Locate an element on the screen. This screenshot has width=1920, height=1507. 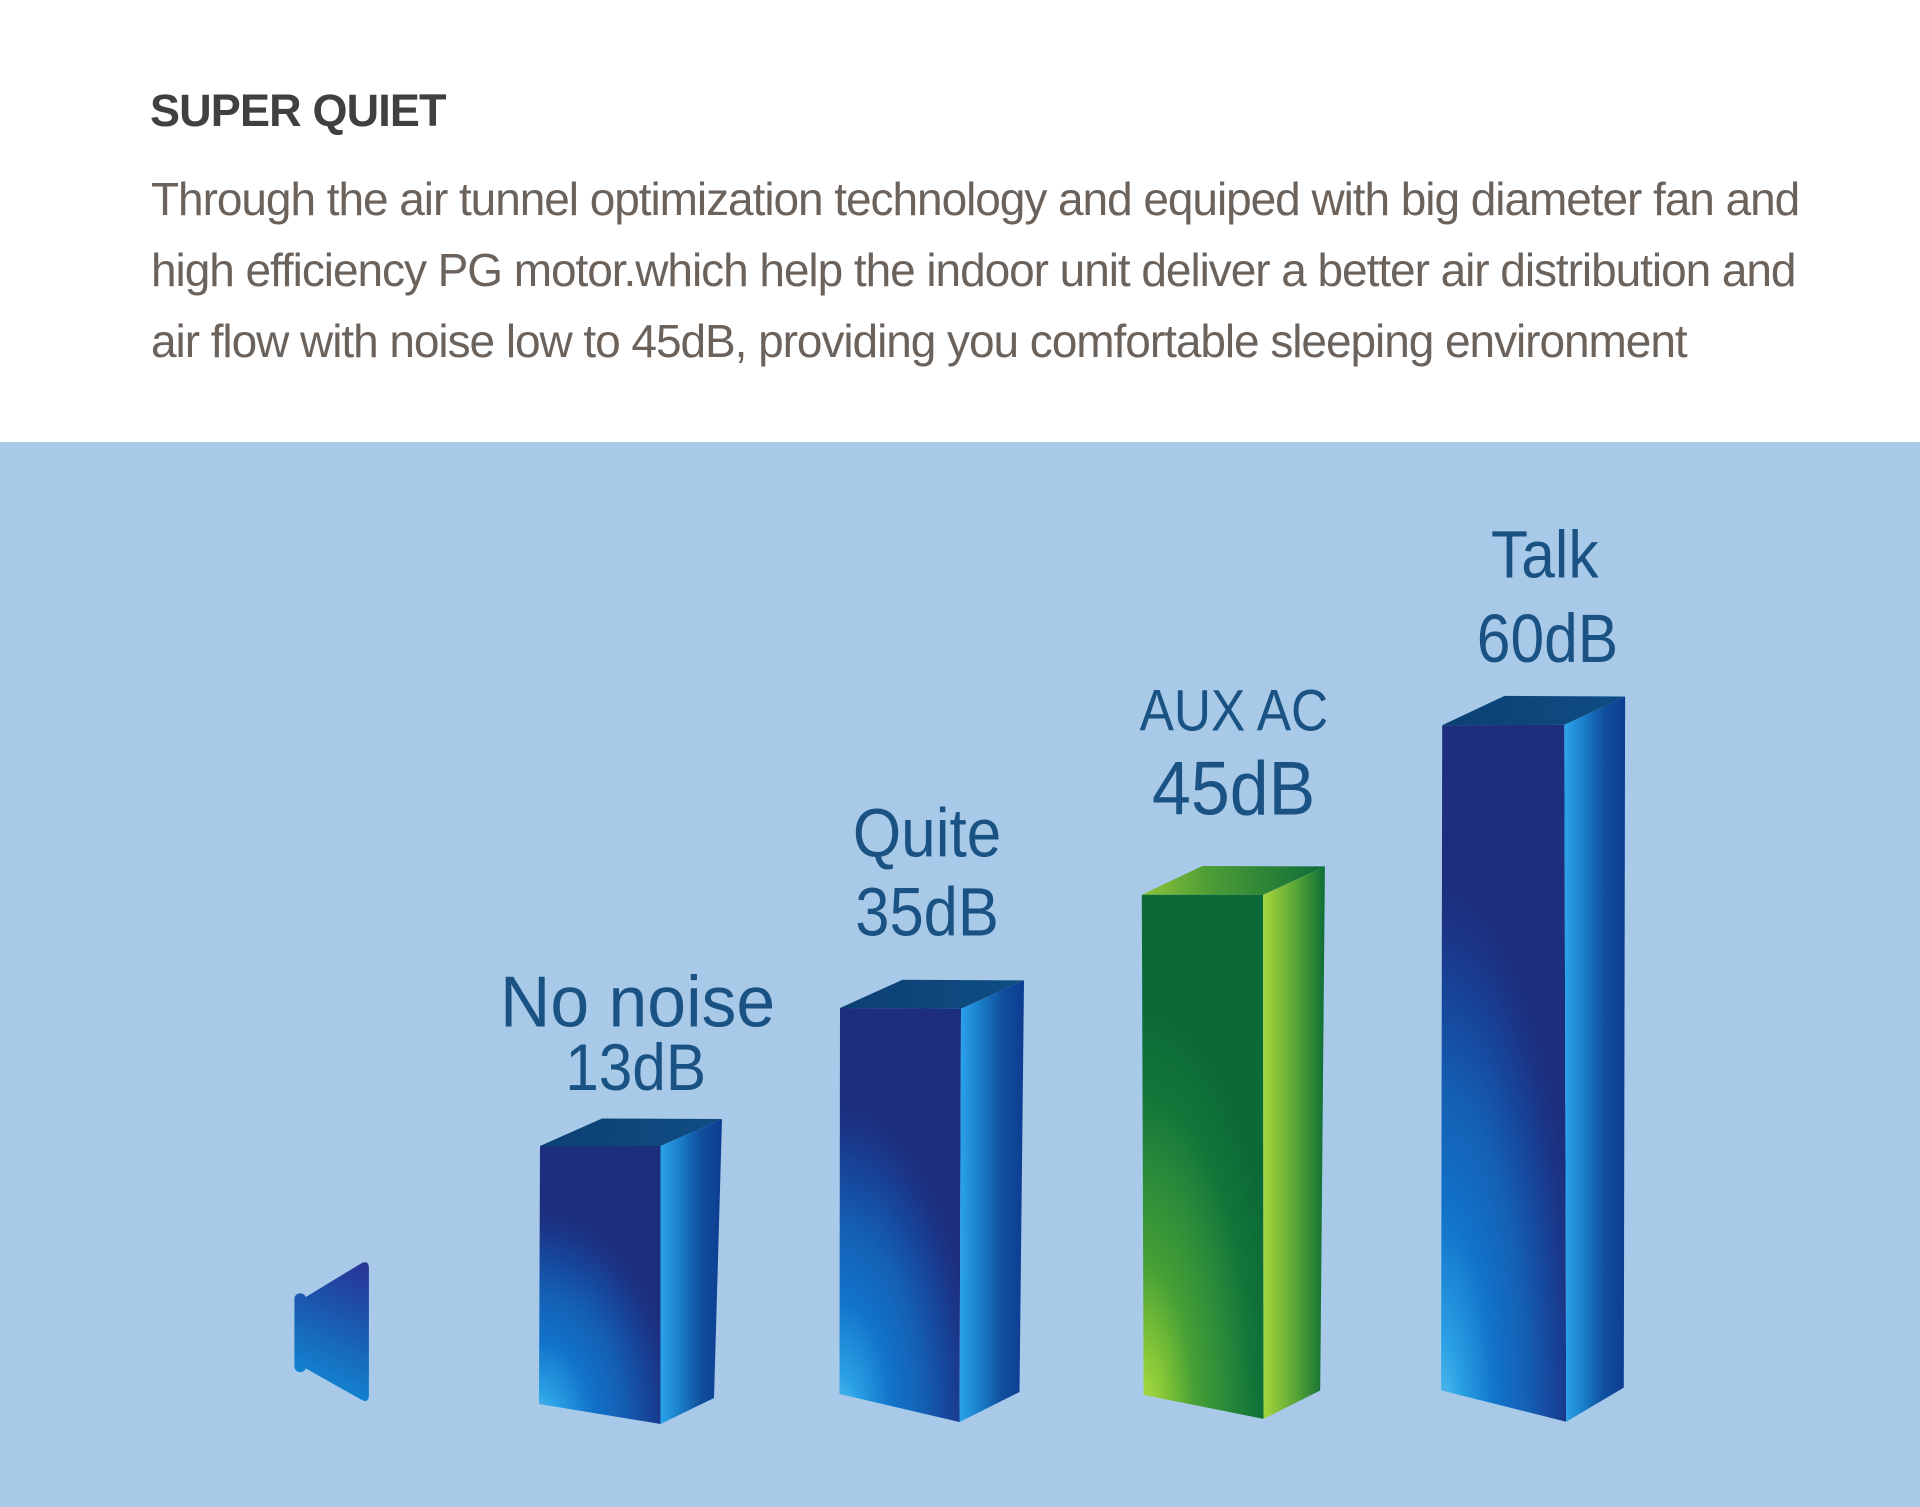
svg-text: 13dB is located at coordinates (635, 1067).